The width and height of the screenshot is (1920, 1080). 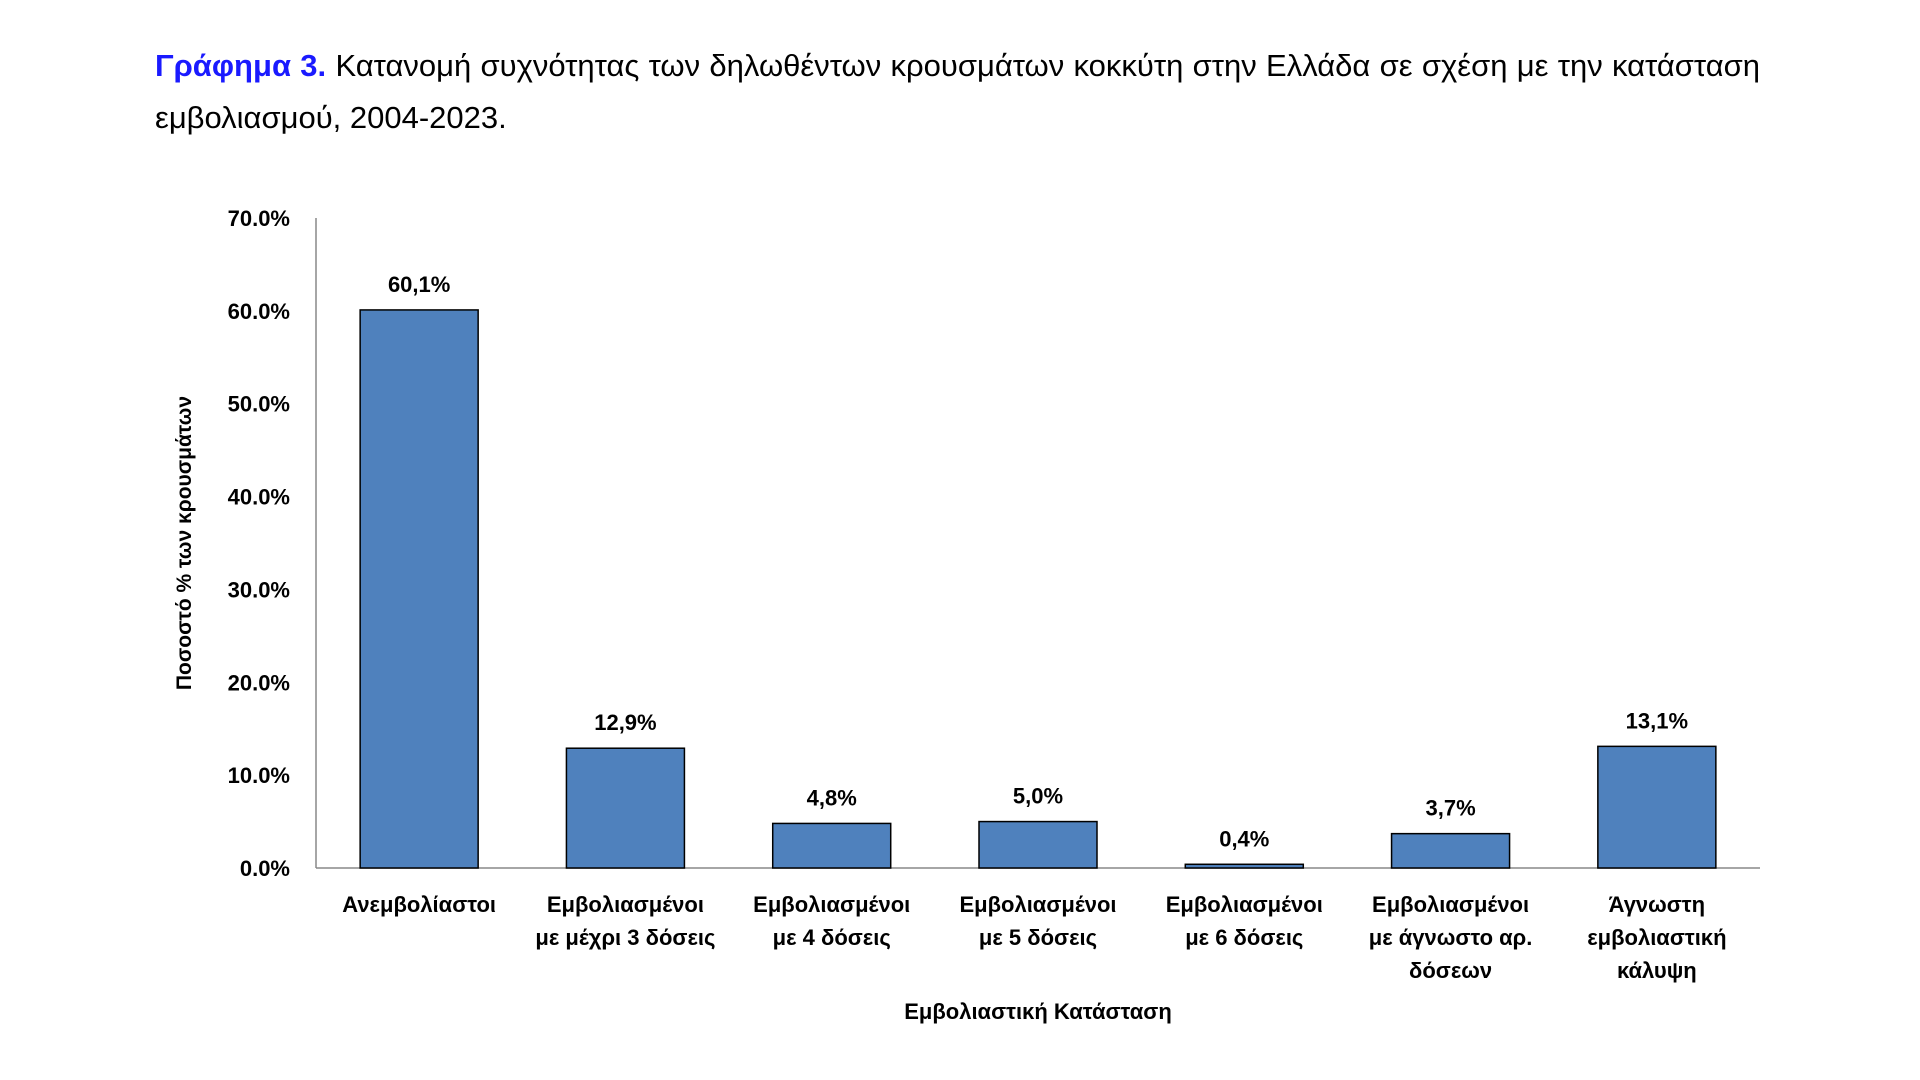 What do you see at coordinates (1450, 808) in the screenshot?
I see `data-label: 3,7%` at bounding box center [1450, 808].